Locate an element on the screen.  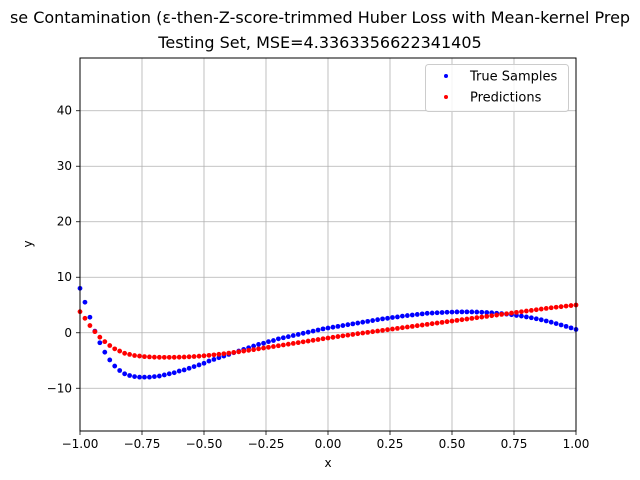
x-tick-label: −1.00 is located at coordinates (80, 444).